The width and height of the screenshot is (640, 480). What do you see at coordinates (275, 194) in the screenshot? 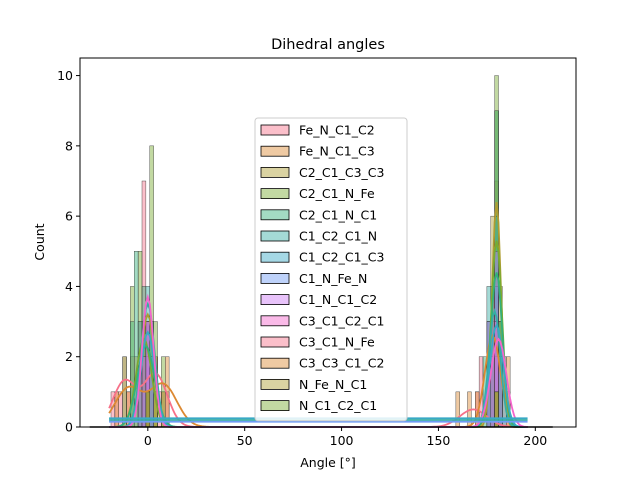
I see `legend-swatch-C2_C1_N_Fe` at bounding box center [275, 194].